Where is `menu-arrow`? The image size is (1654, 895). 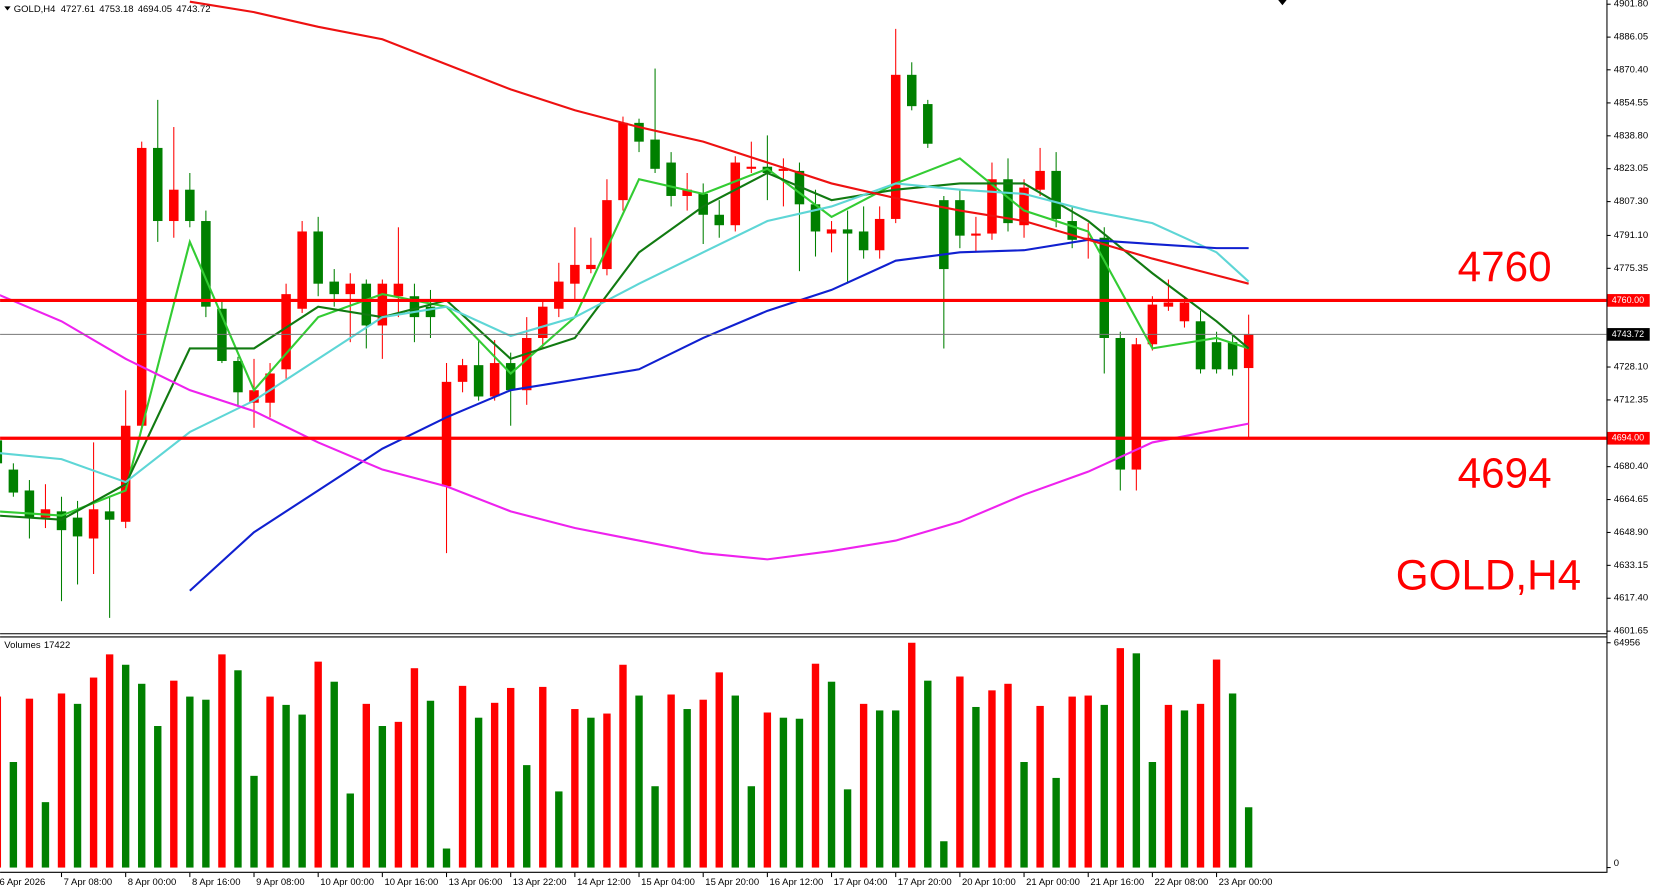 menu-arrow is located at coordinates (7, 8).